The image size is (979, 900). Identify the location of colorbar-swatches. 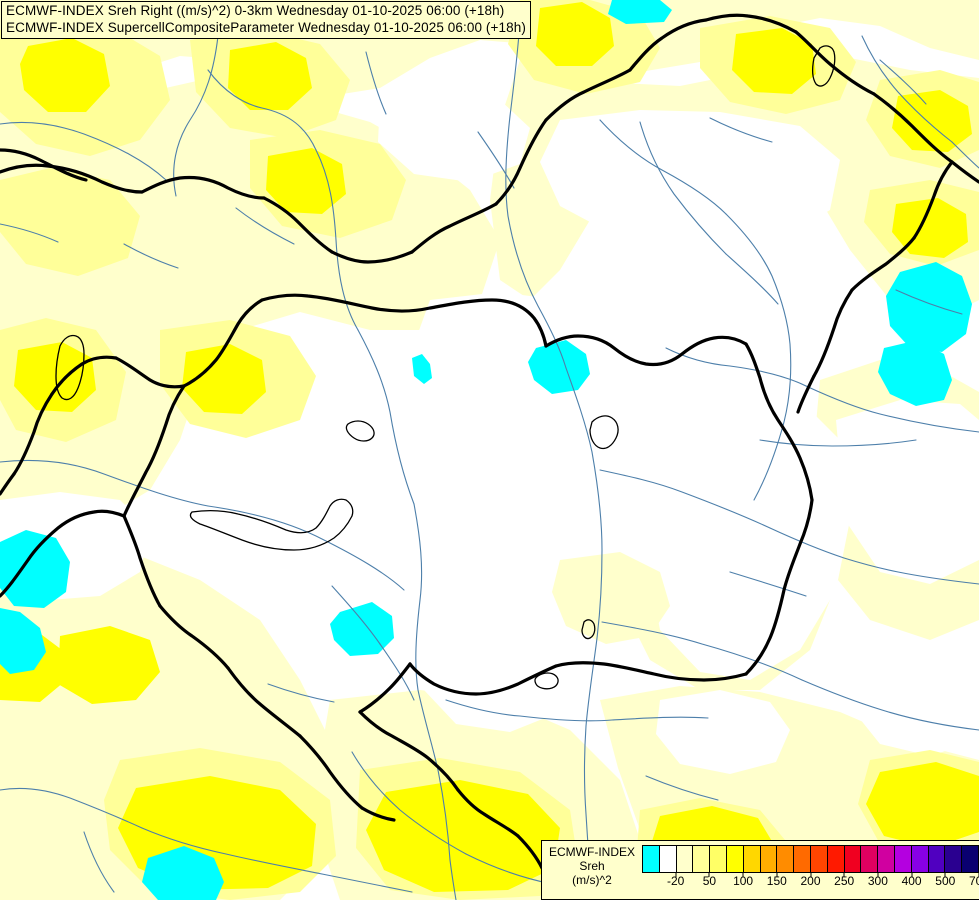
(810, 859).